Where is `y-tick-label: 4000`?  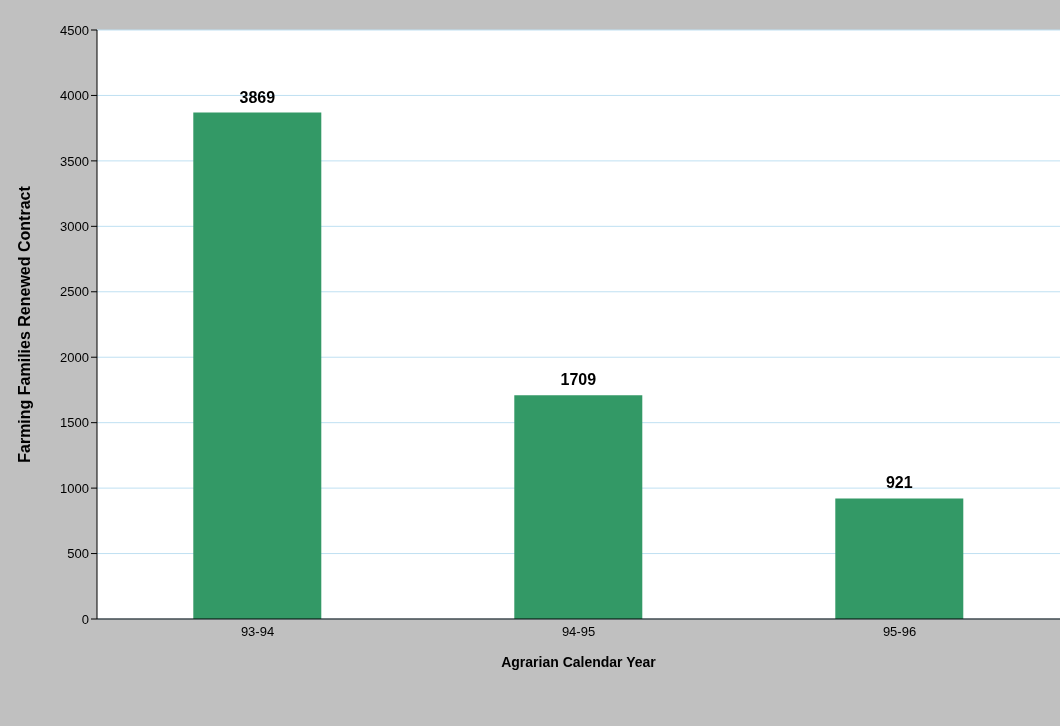
y-tick-label: 4000 is located at coordinates (74, 96).